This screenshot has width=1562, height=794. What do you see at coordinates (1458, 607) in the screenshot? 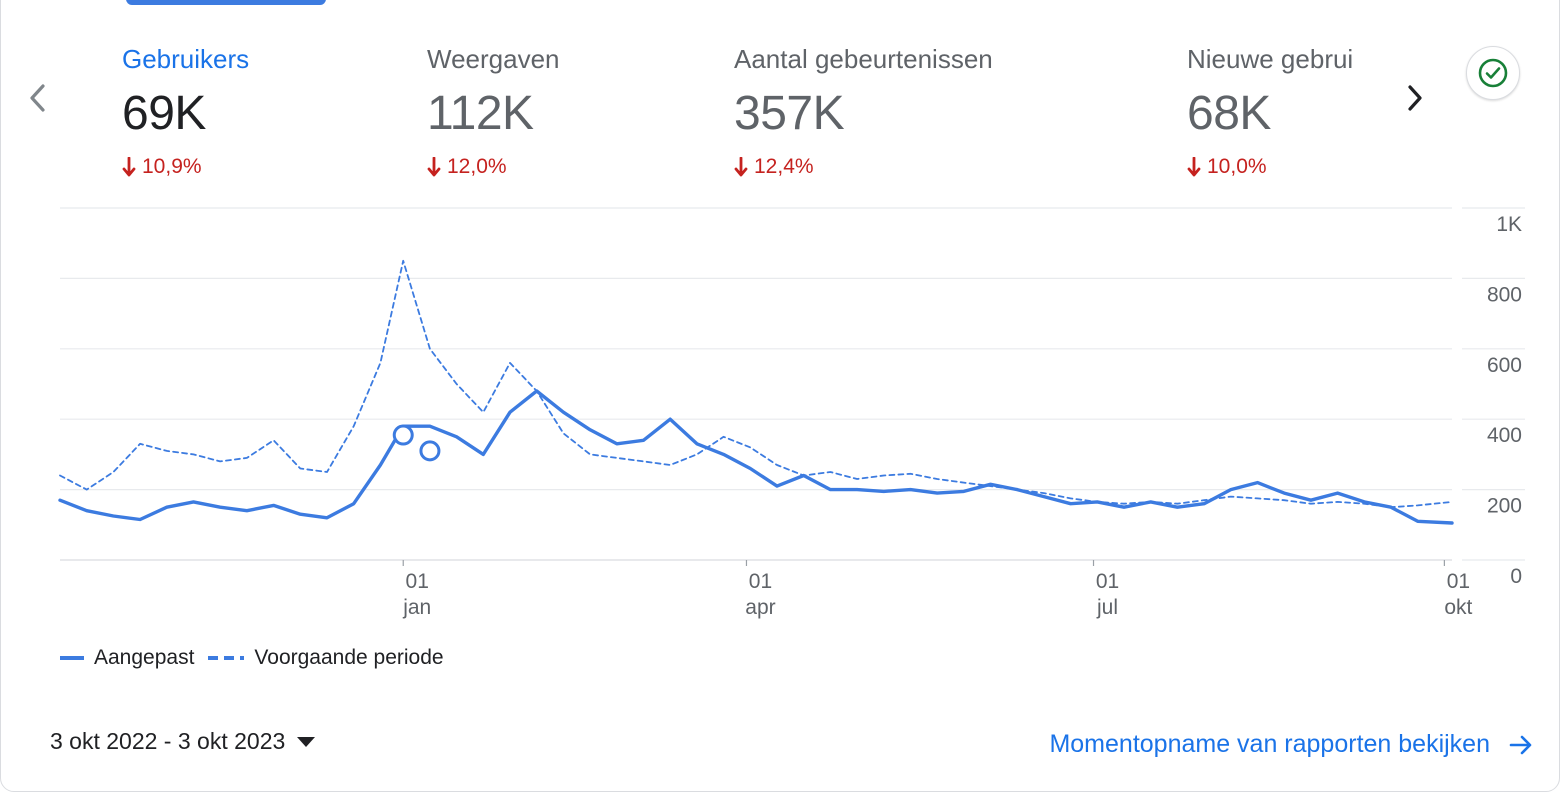
I see `x-tick-month: okt` at bounding box center [1458, 607].